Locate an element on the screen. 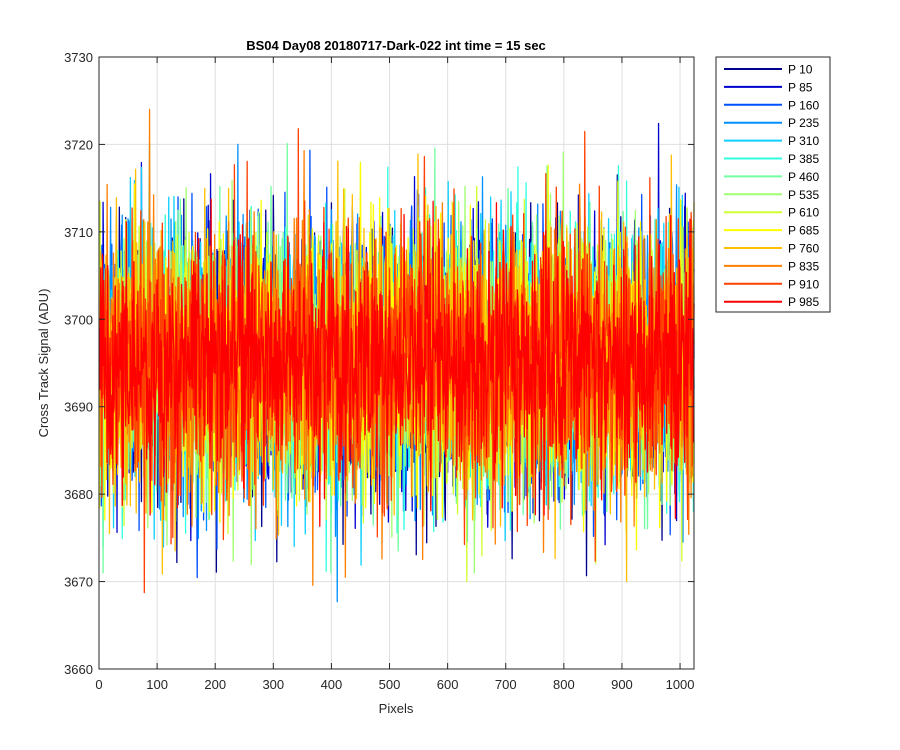  x-tick-label: 700 is located at coordinates (506, 684).